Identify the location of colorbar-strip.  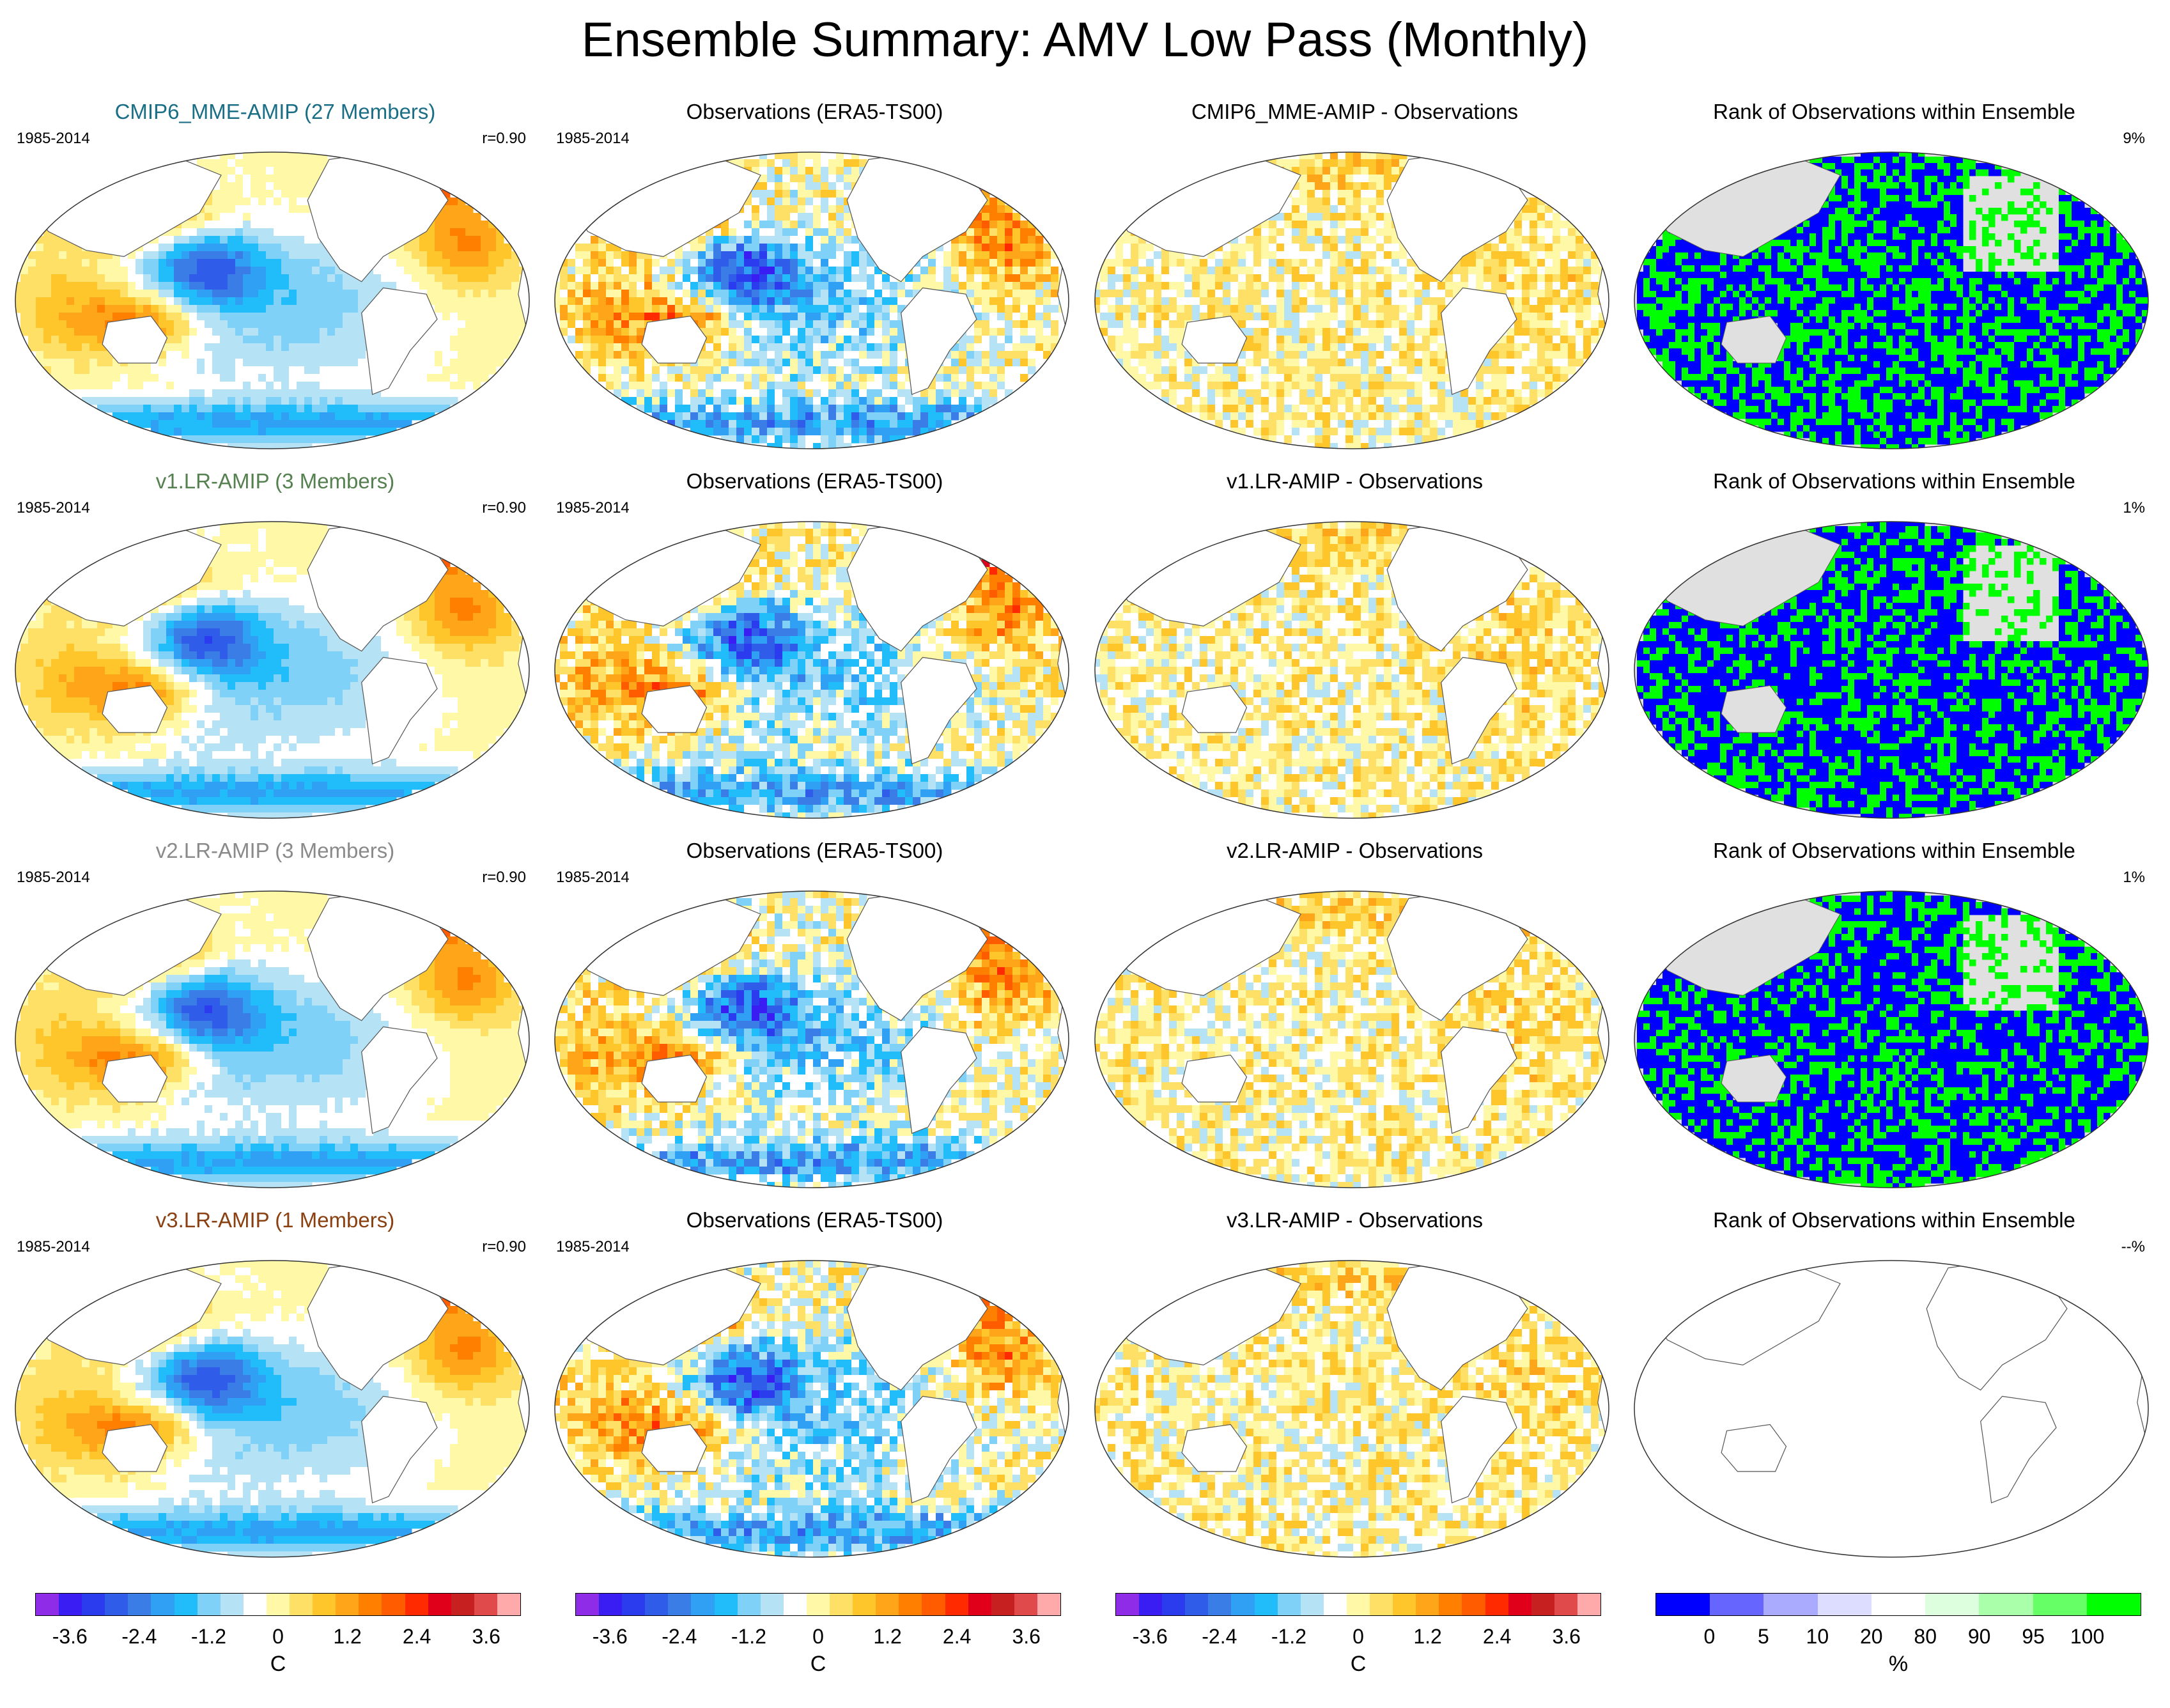
(1898, 1604).